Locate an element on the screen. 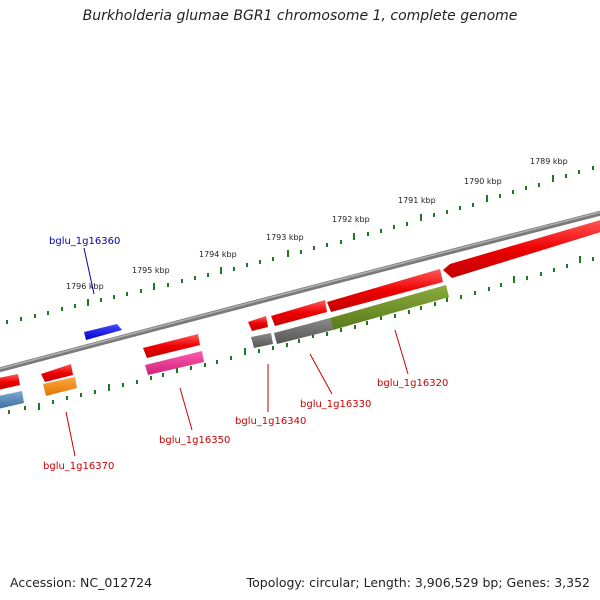  leader-bglu-1g16350 is located at coordinates (186, 409).